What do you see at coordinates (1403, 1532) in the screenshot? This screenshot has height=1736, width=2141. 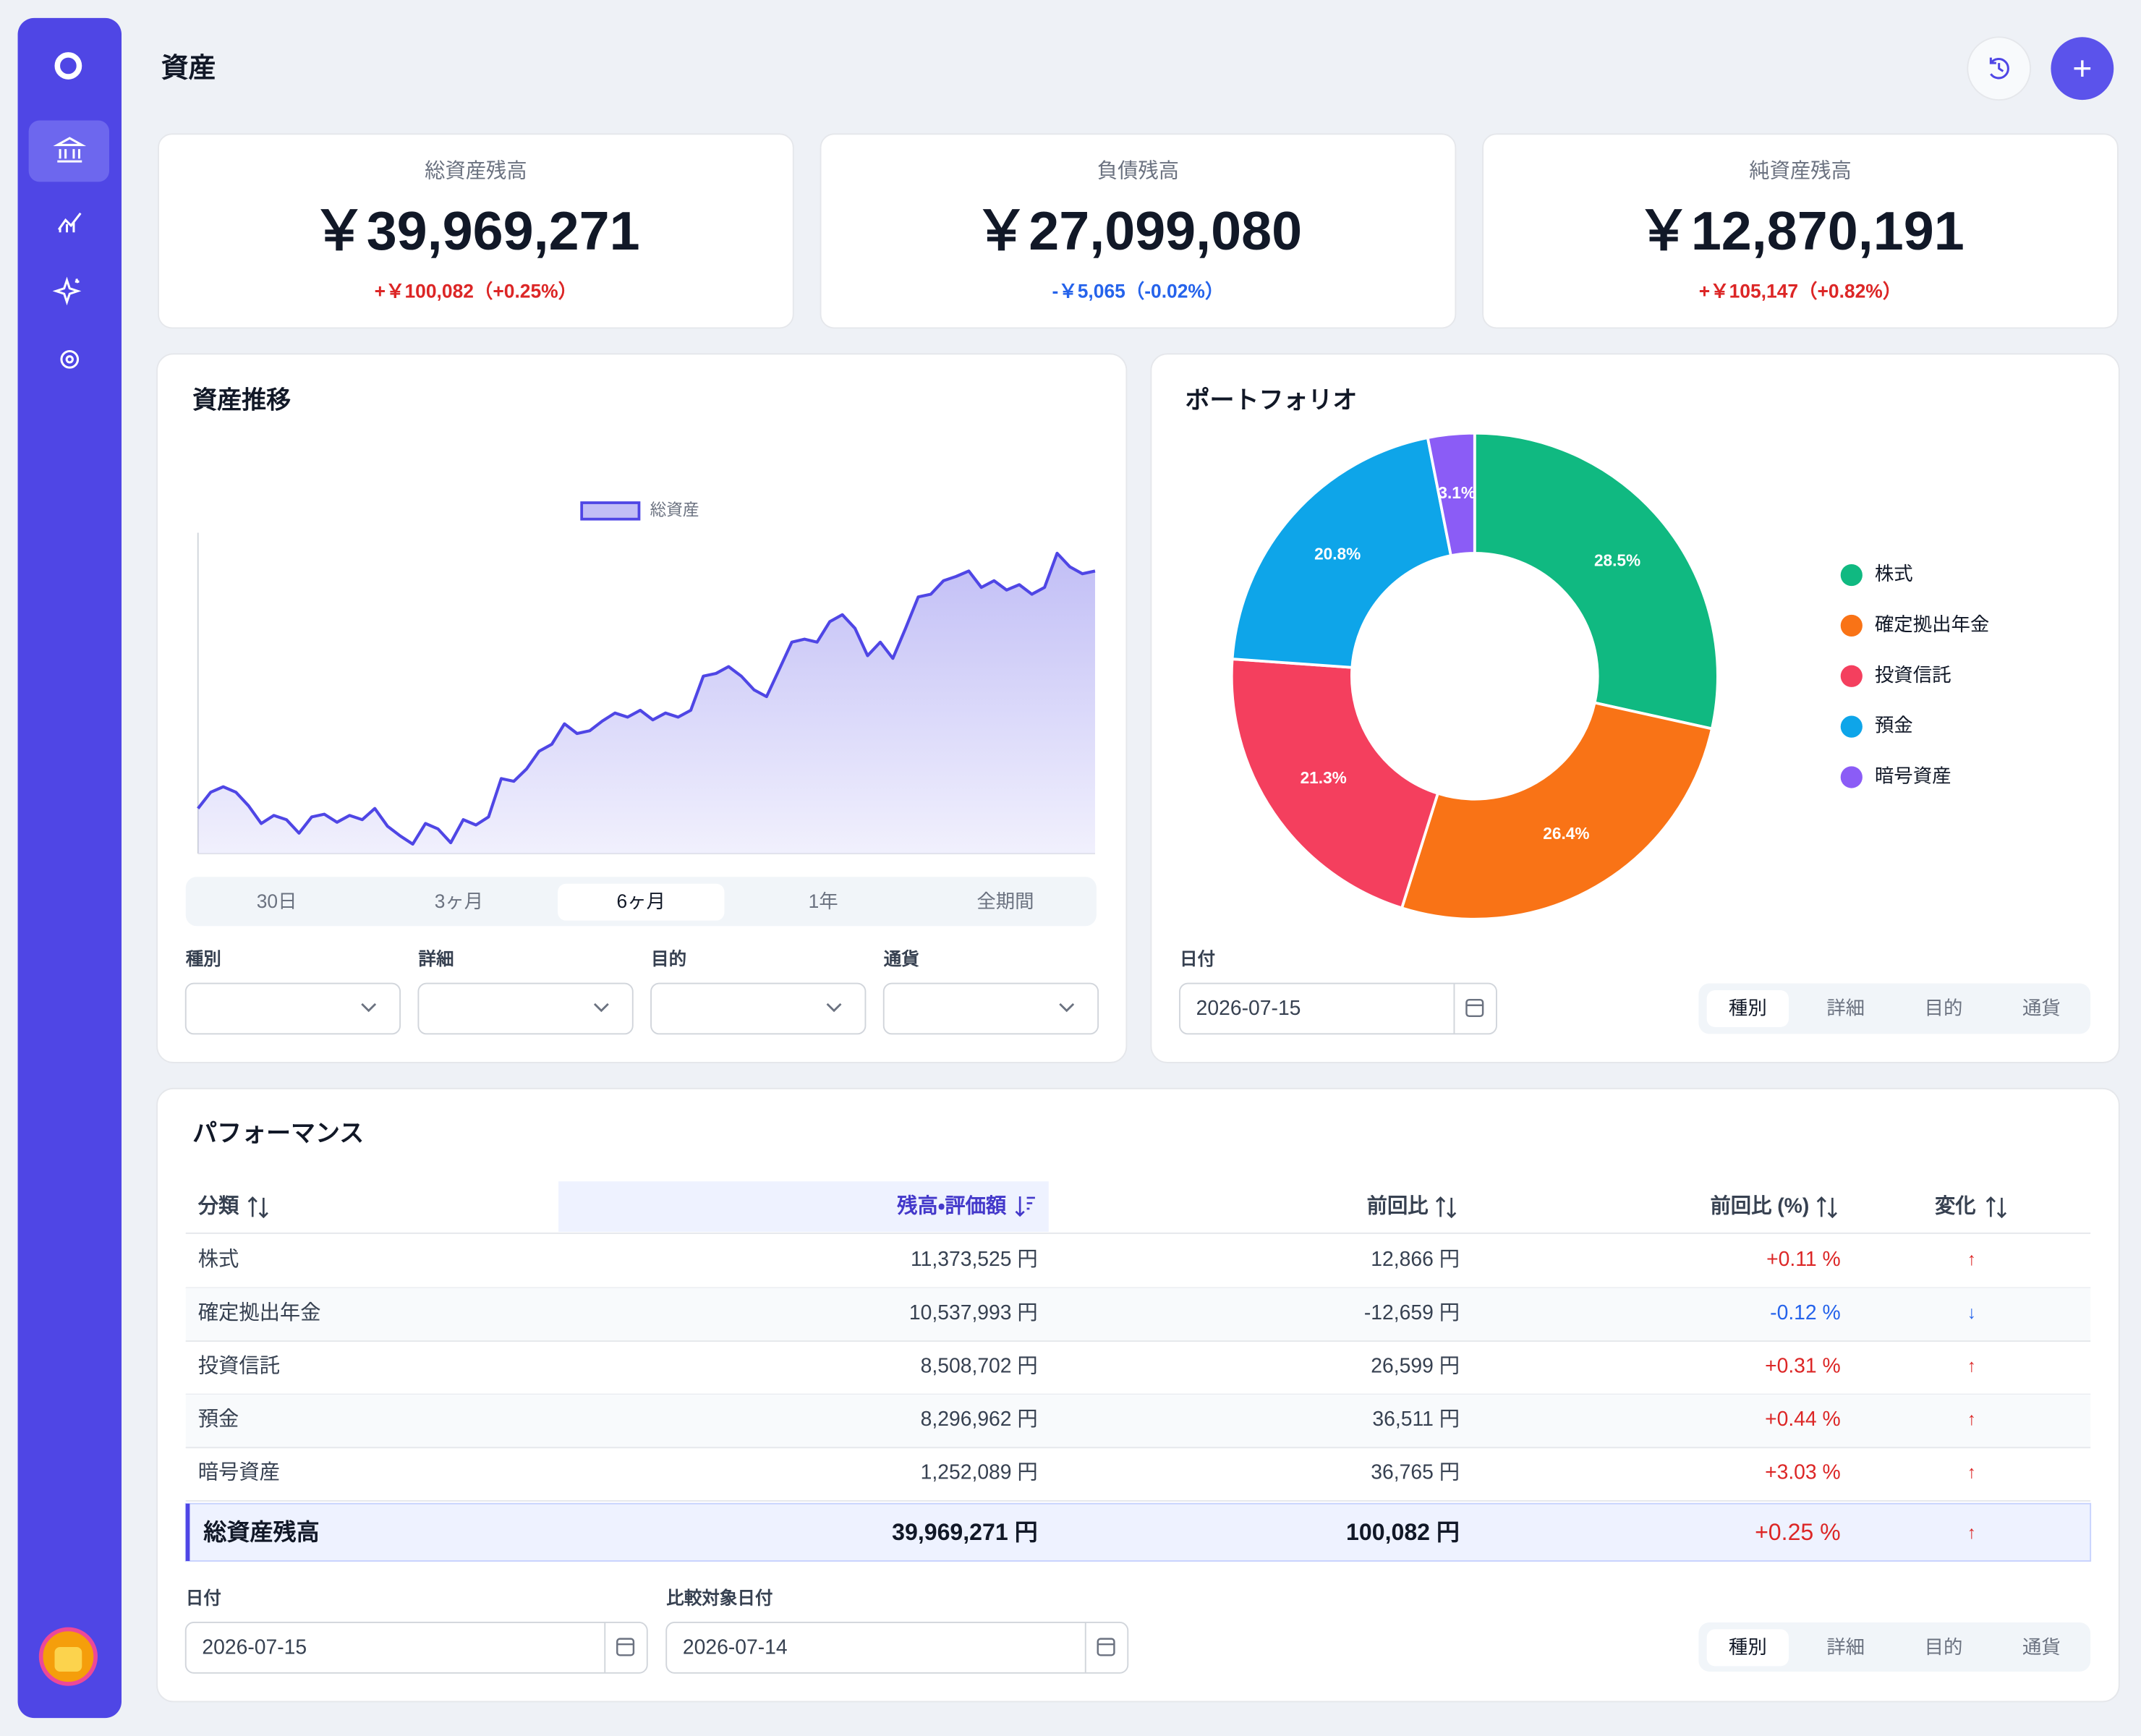 I see `total-cell: 100,082 円` at bounding box center [1403, 1532].